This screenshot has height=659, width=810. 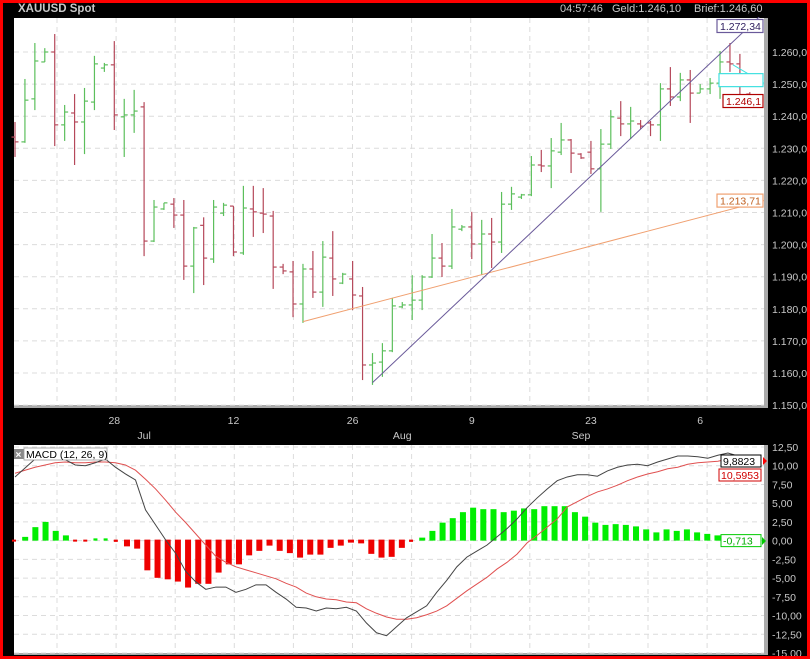 I want to click on trendline-orange, so click(x=533, y=261).